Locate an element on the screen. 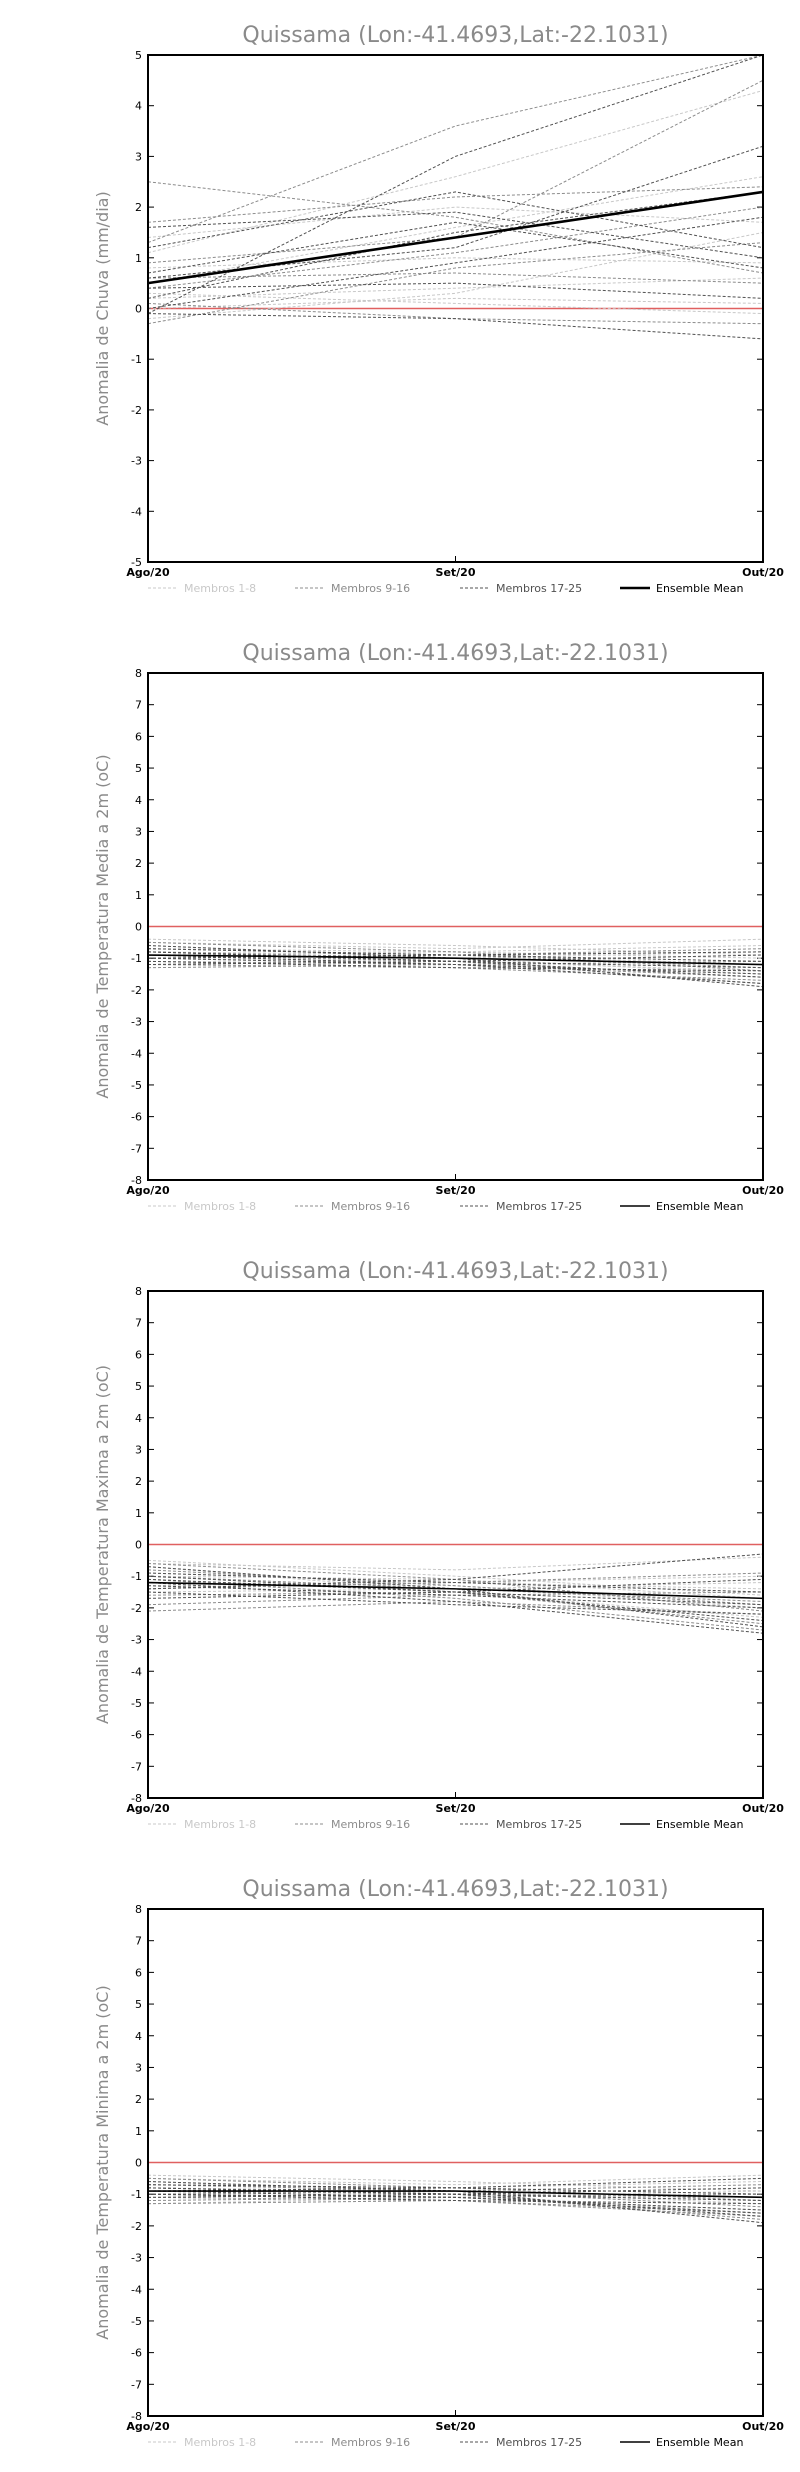 The width and height of the screenshot is (800, 2472). y-axis-label: Anomalia de Temperatura Maxima a 2m (oC) is located at coordinates (102, 1544).